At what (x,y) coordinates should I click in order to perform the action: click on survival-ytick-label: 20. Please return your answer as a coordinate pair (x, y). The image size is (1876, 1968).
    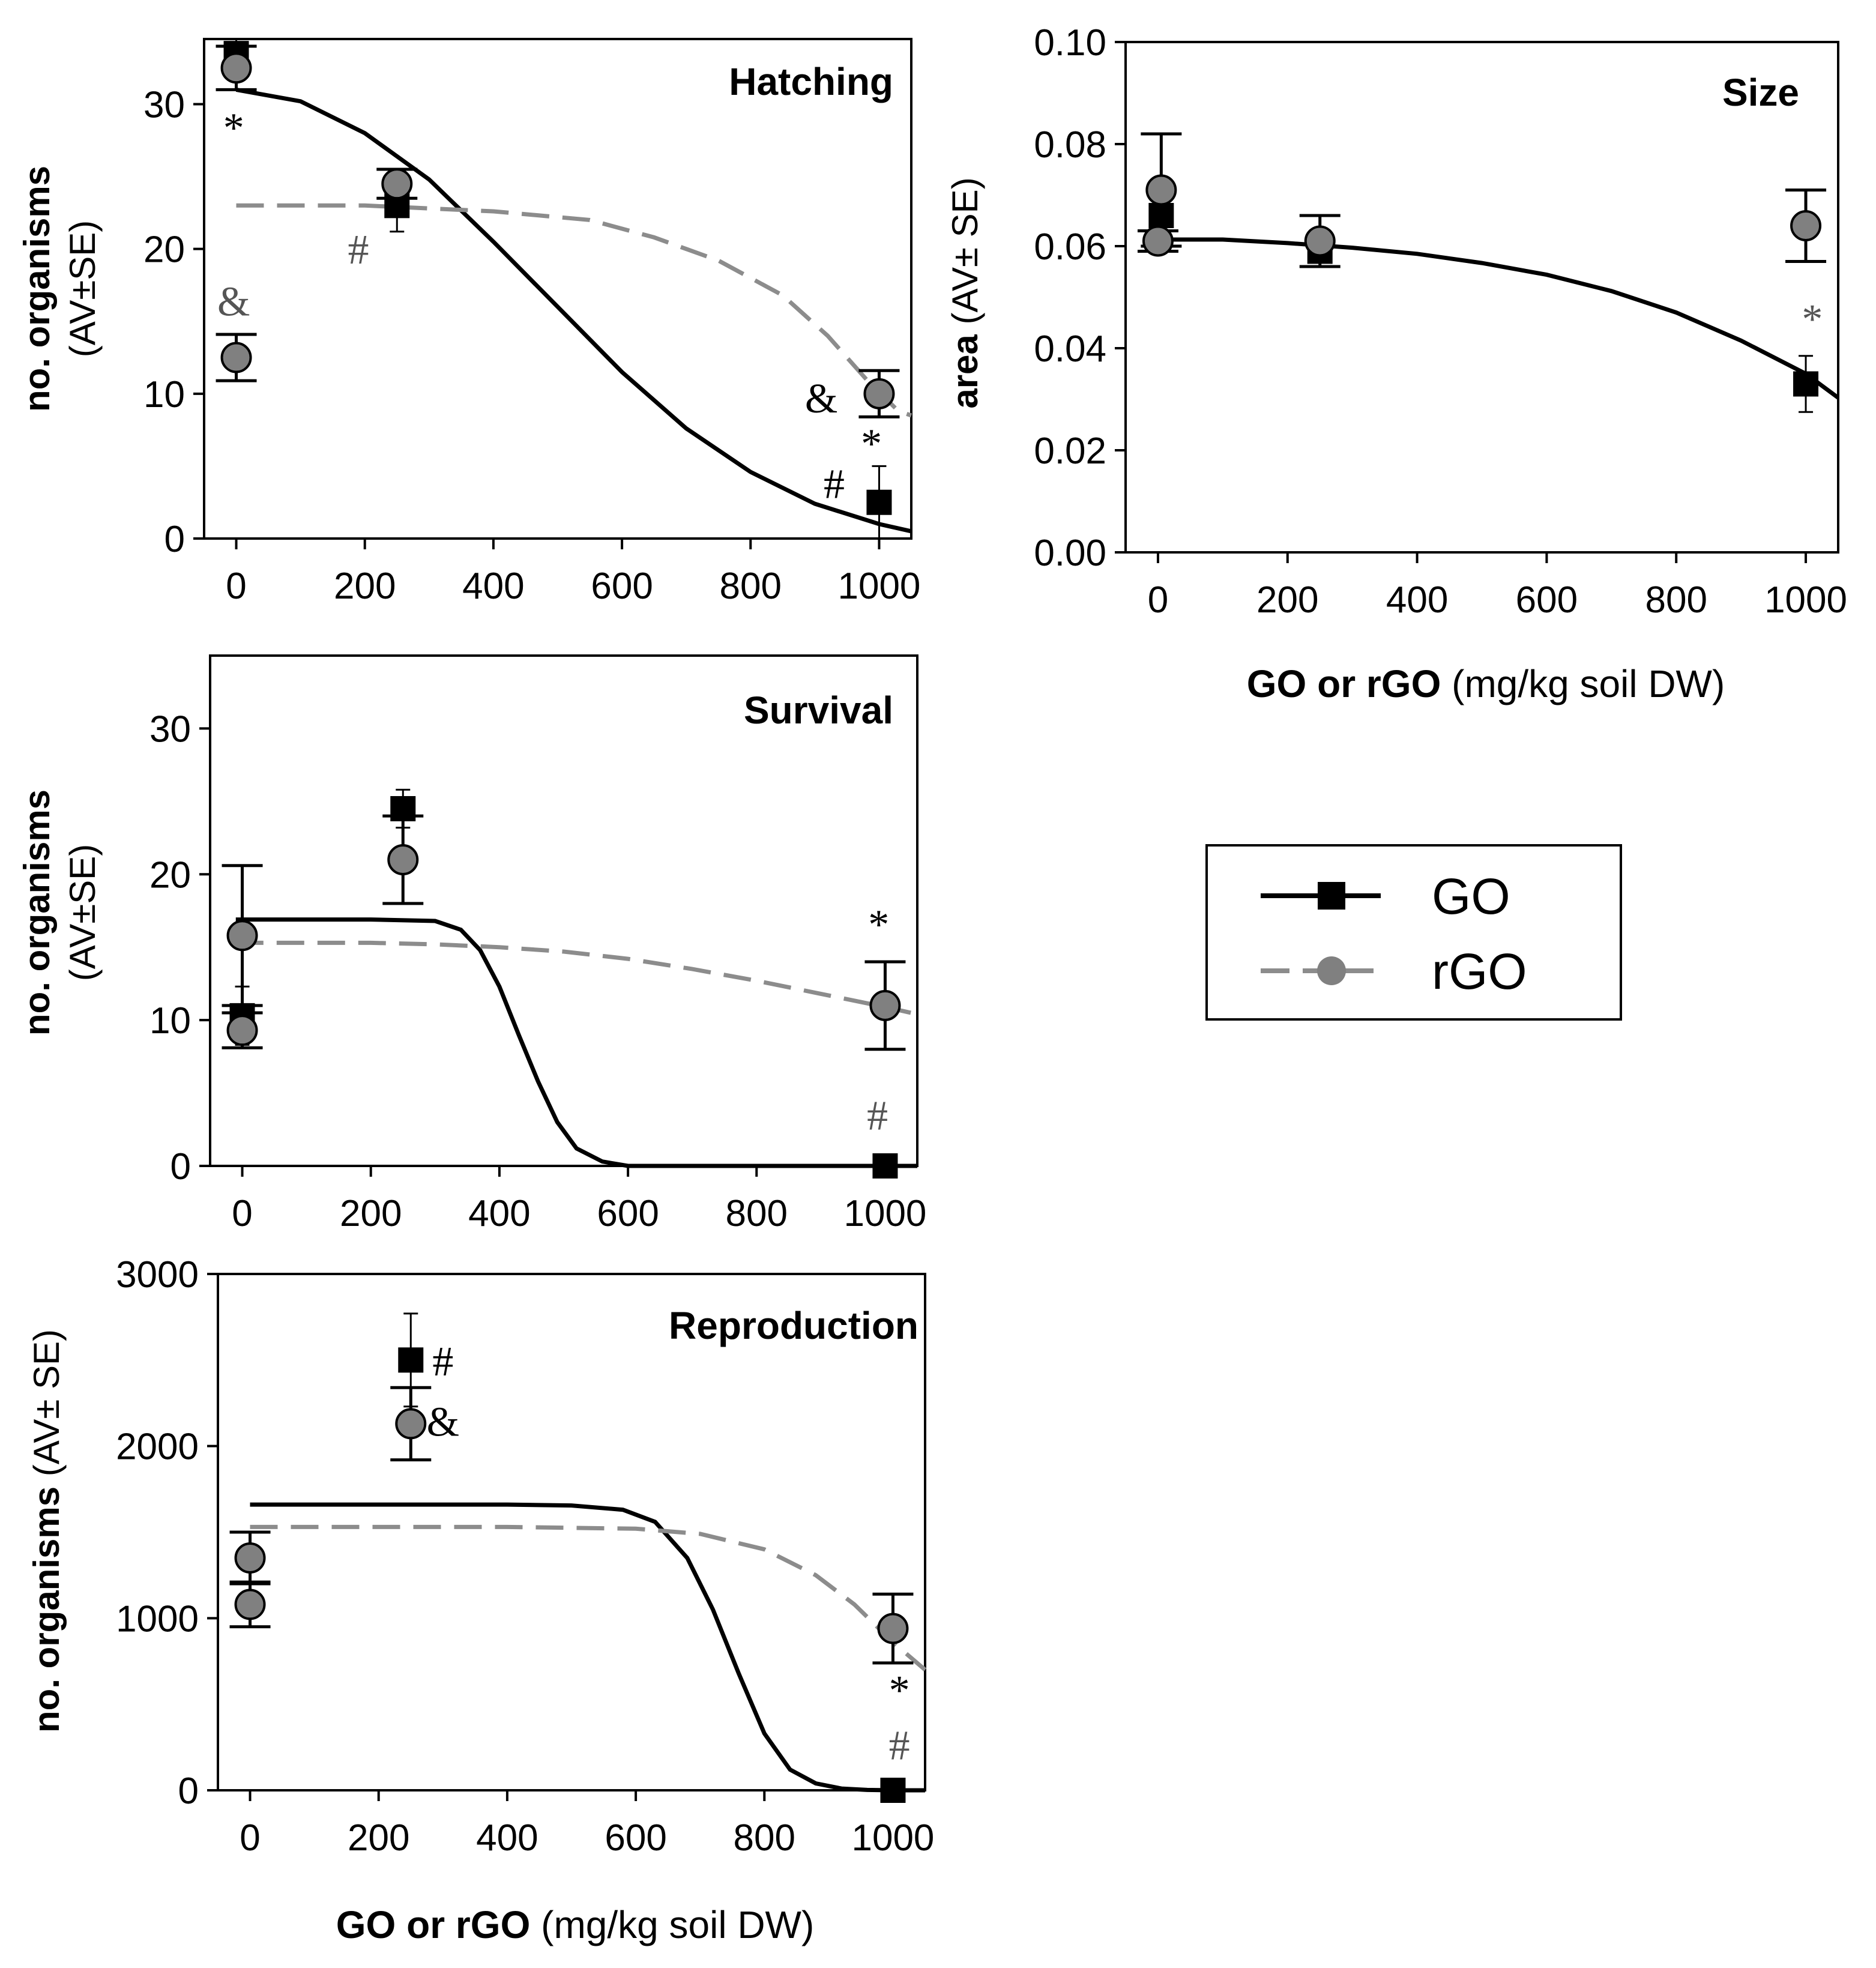
    Looking at the image, I should click on (170, 875).